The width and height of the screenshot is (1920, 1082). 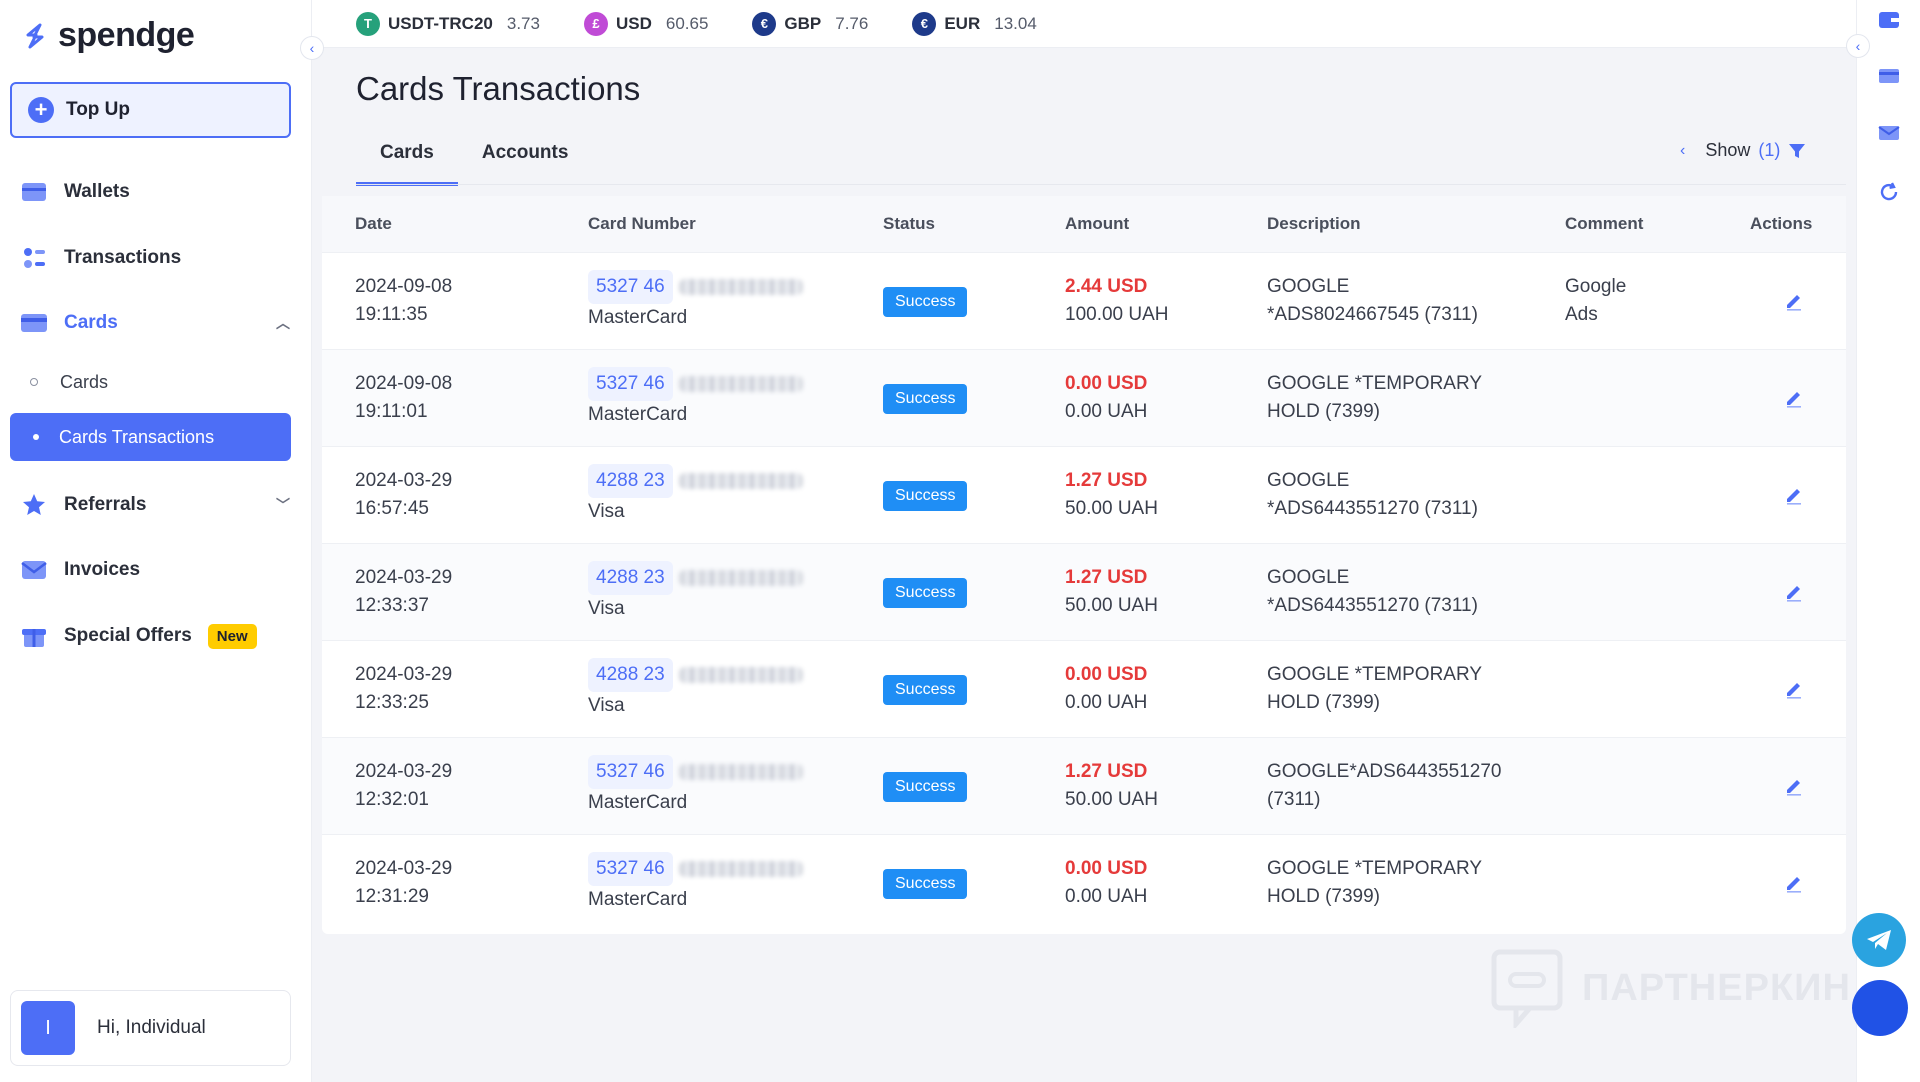 I want to click on date-text: 2024-09-08, so click(x=404, y=286).